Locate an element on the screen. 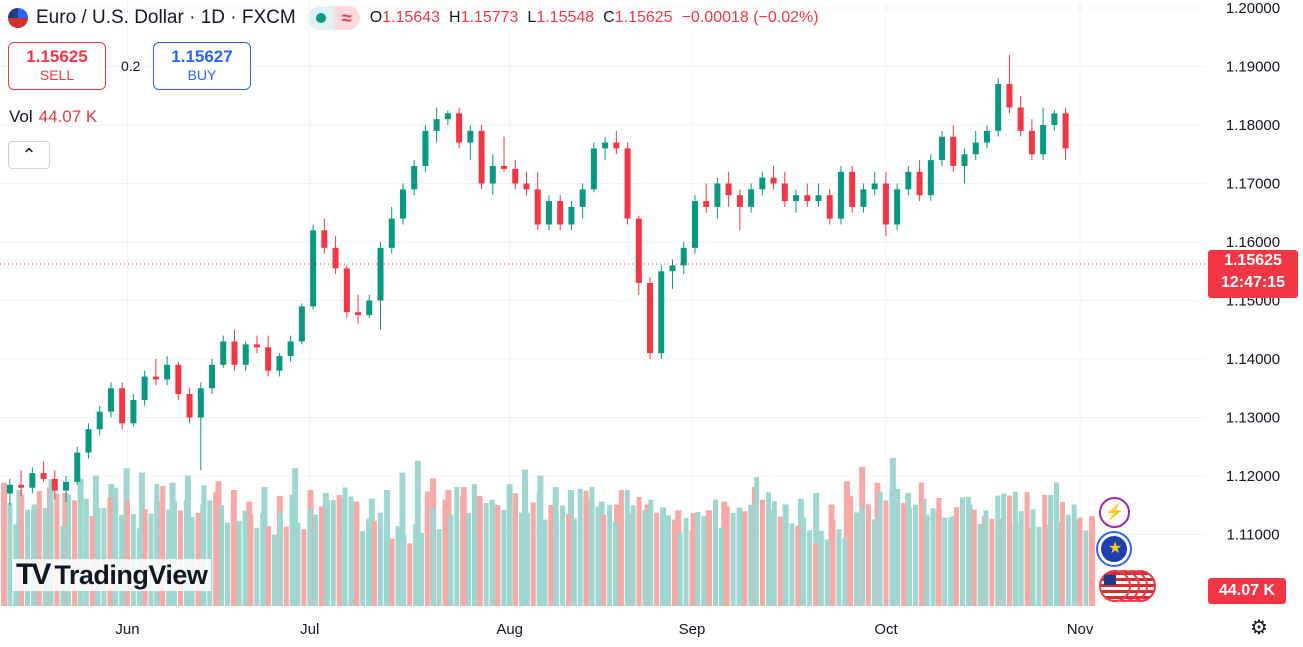 This screenshot has width=1303, height=647. time-tick-label: Jun is located at coordinates (127, 629).